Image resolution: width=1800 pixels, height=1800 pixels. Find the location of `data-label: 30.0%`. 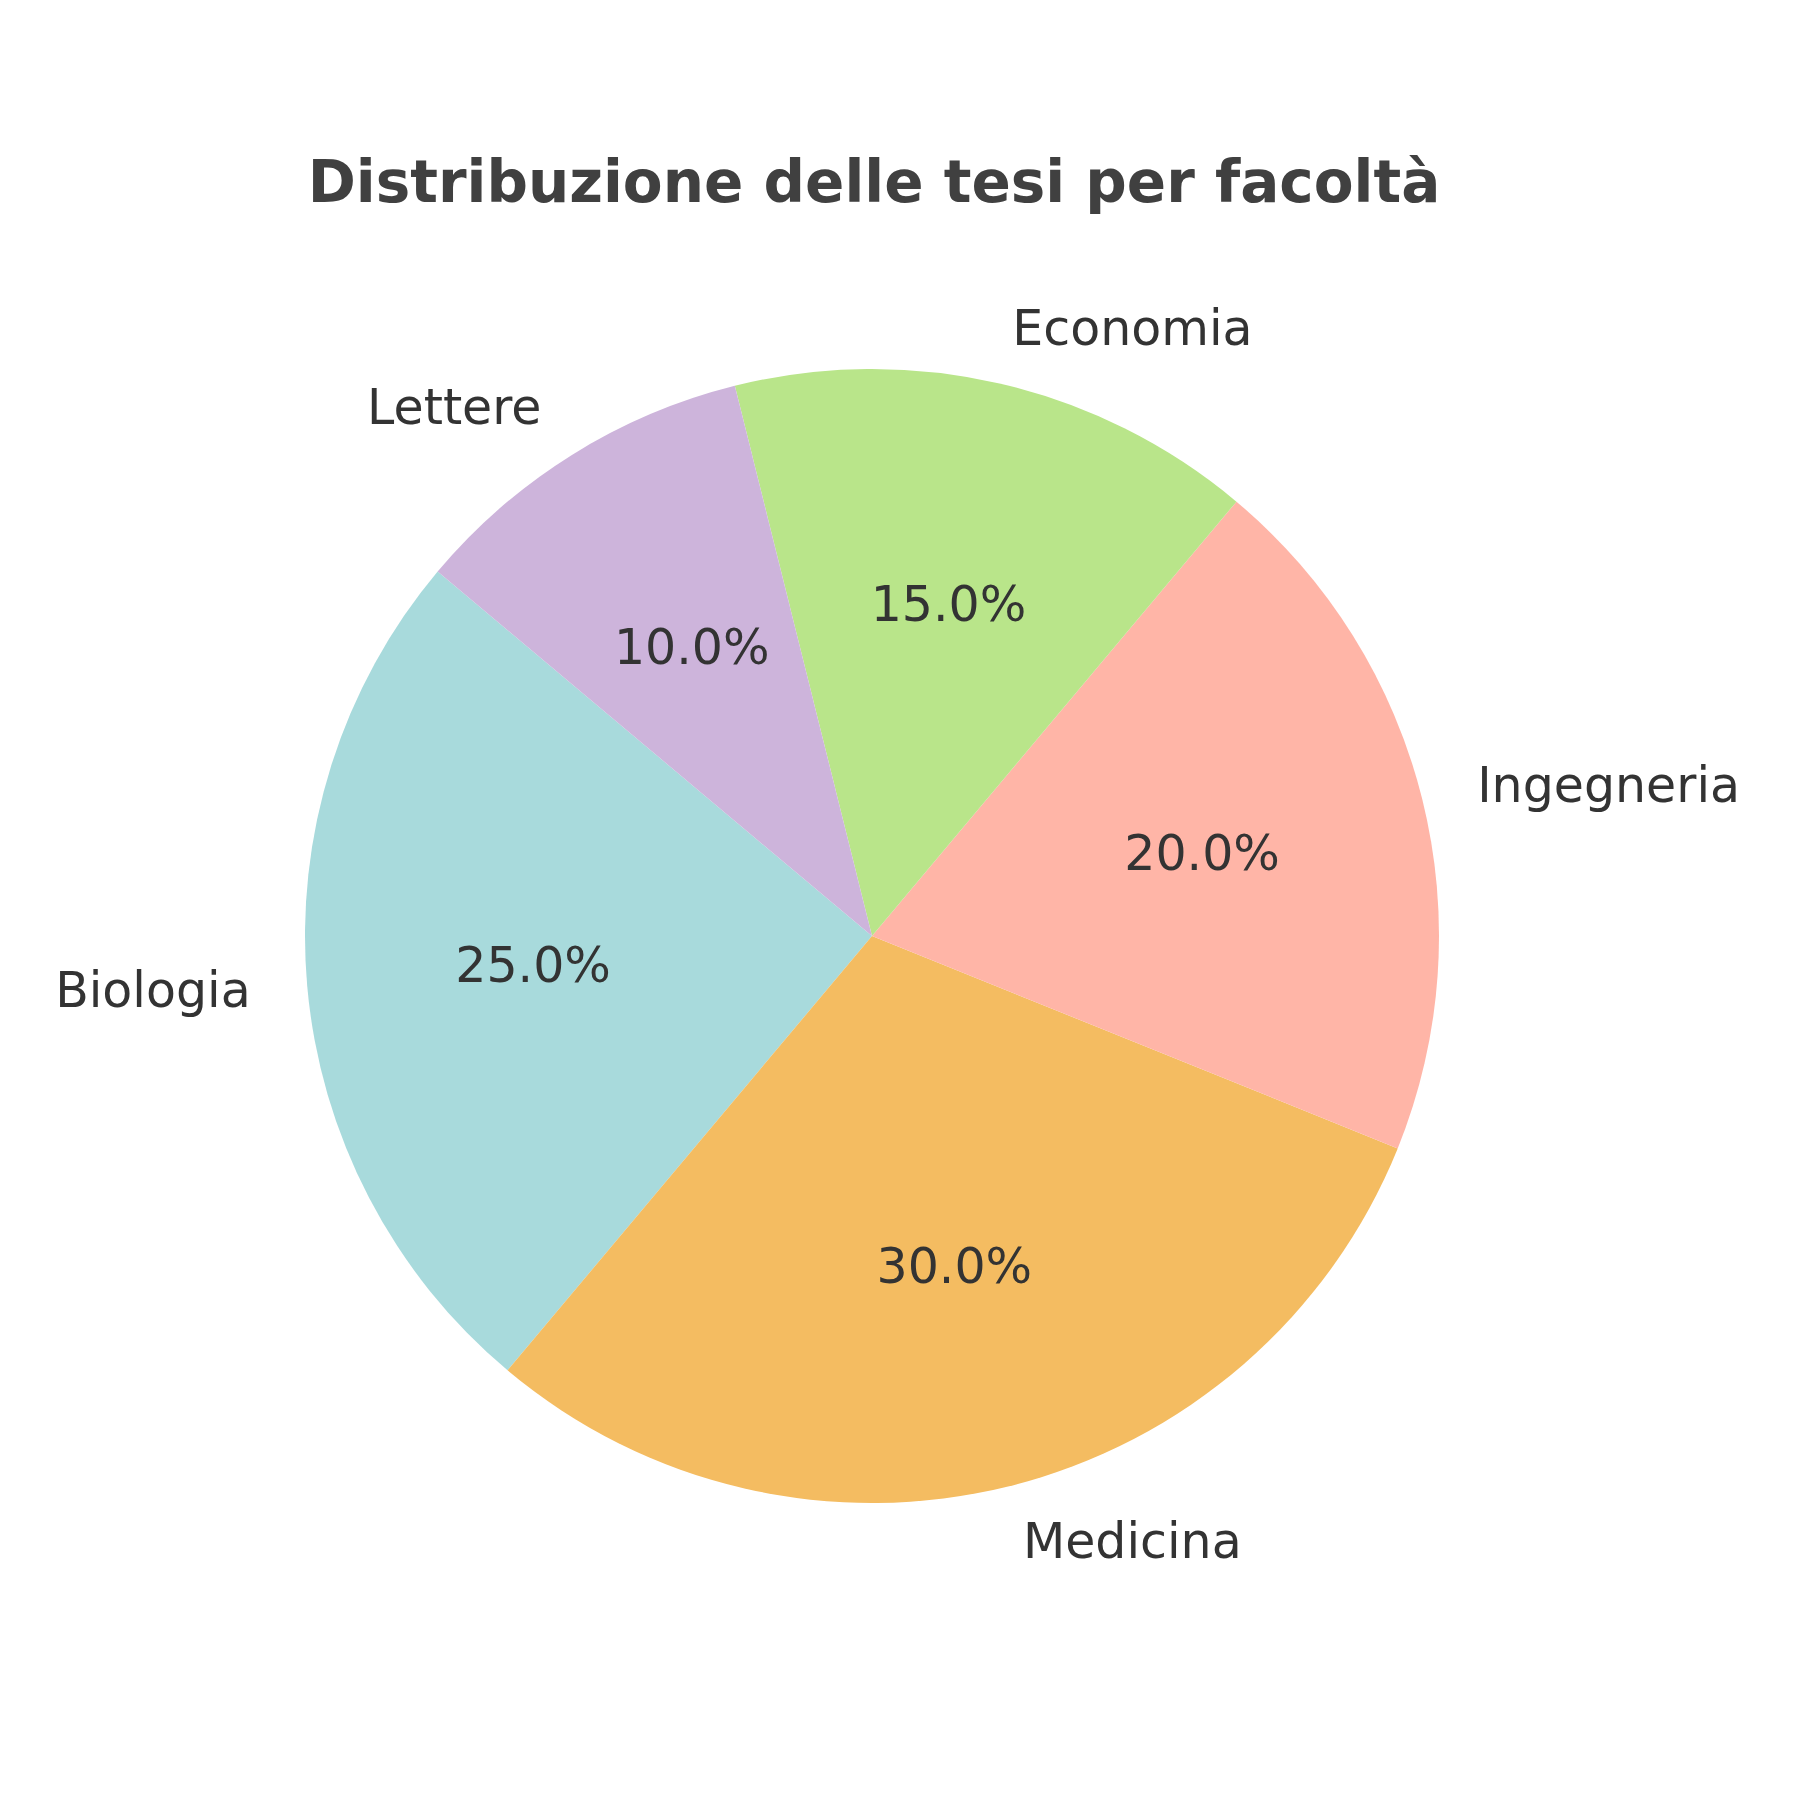

data-label: 30.0% is located at coordinates (954, 1266).